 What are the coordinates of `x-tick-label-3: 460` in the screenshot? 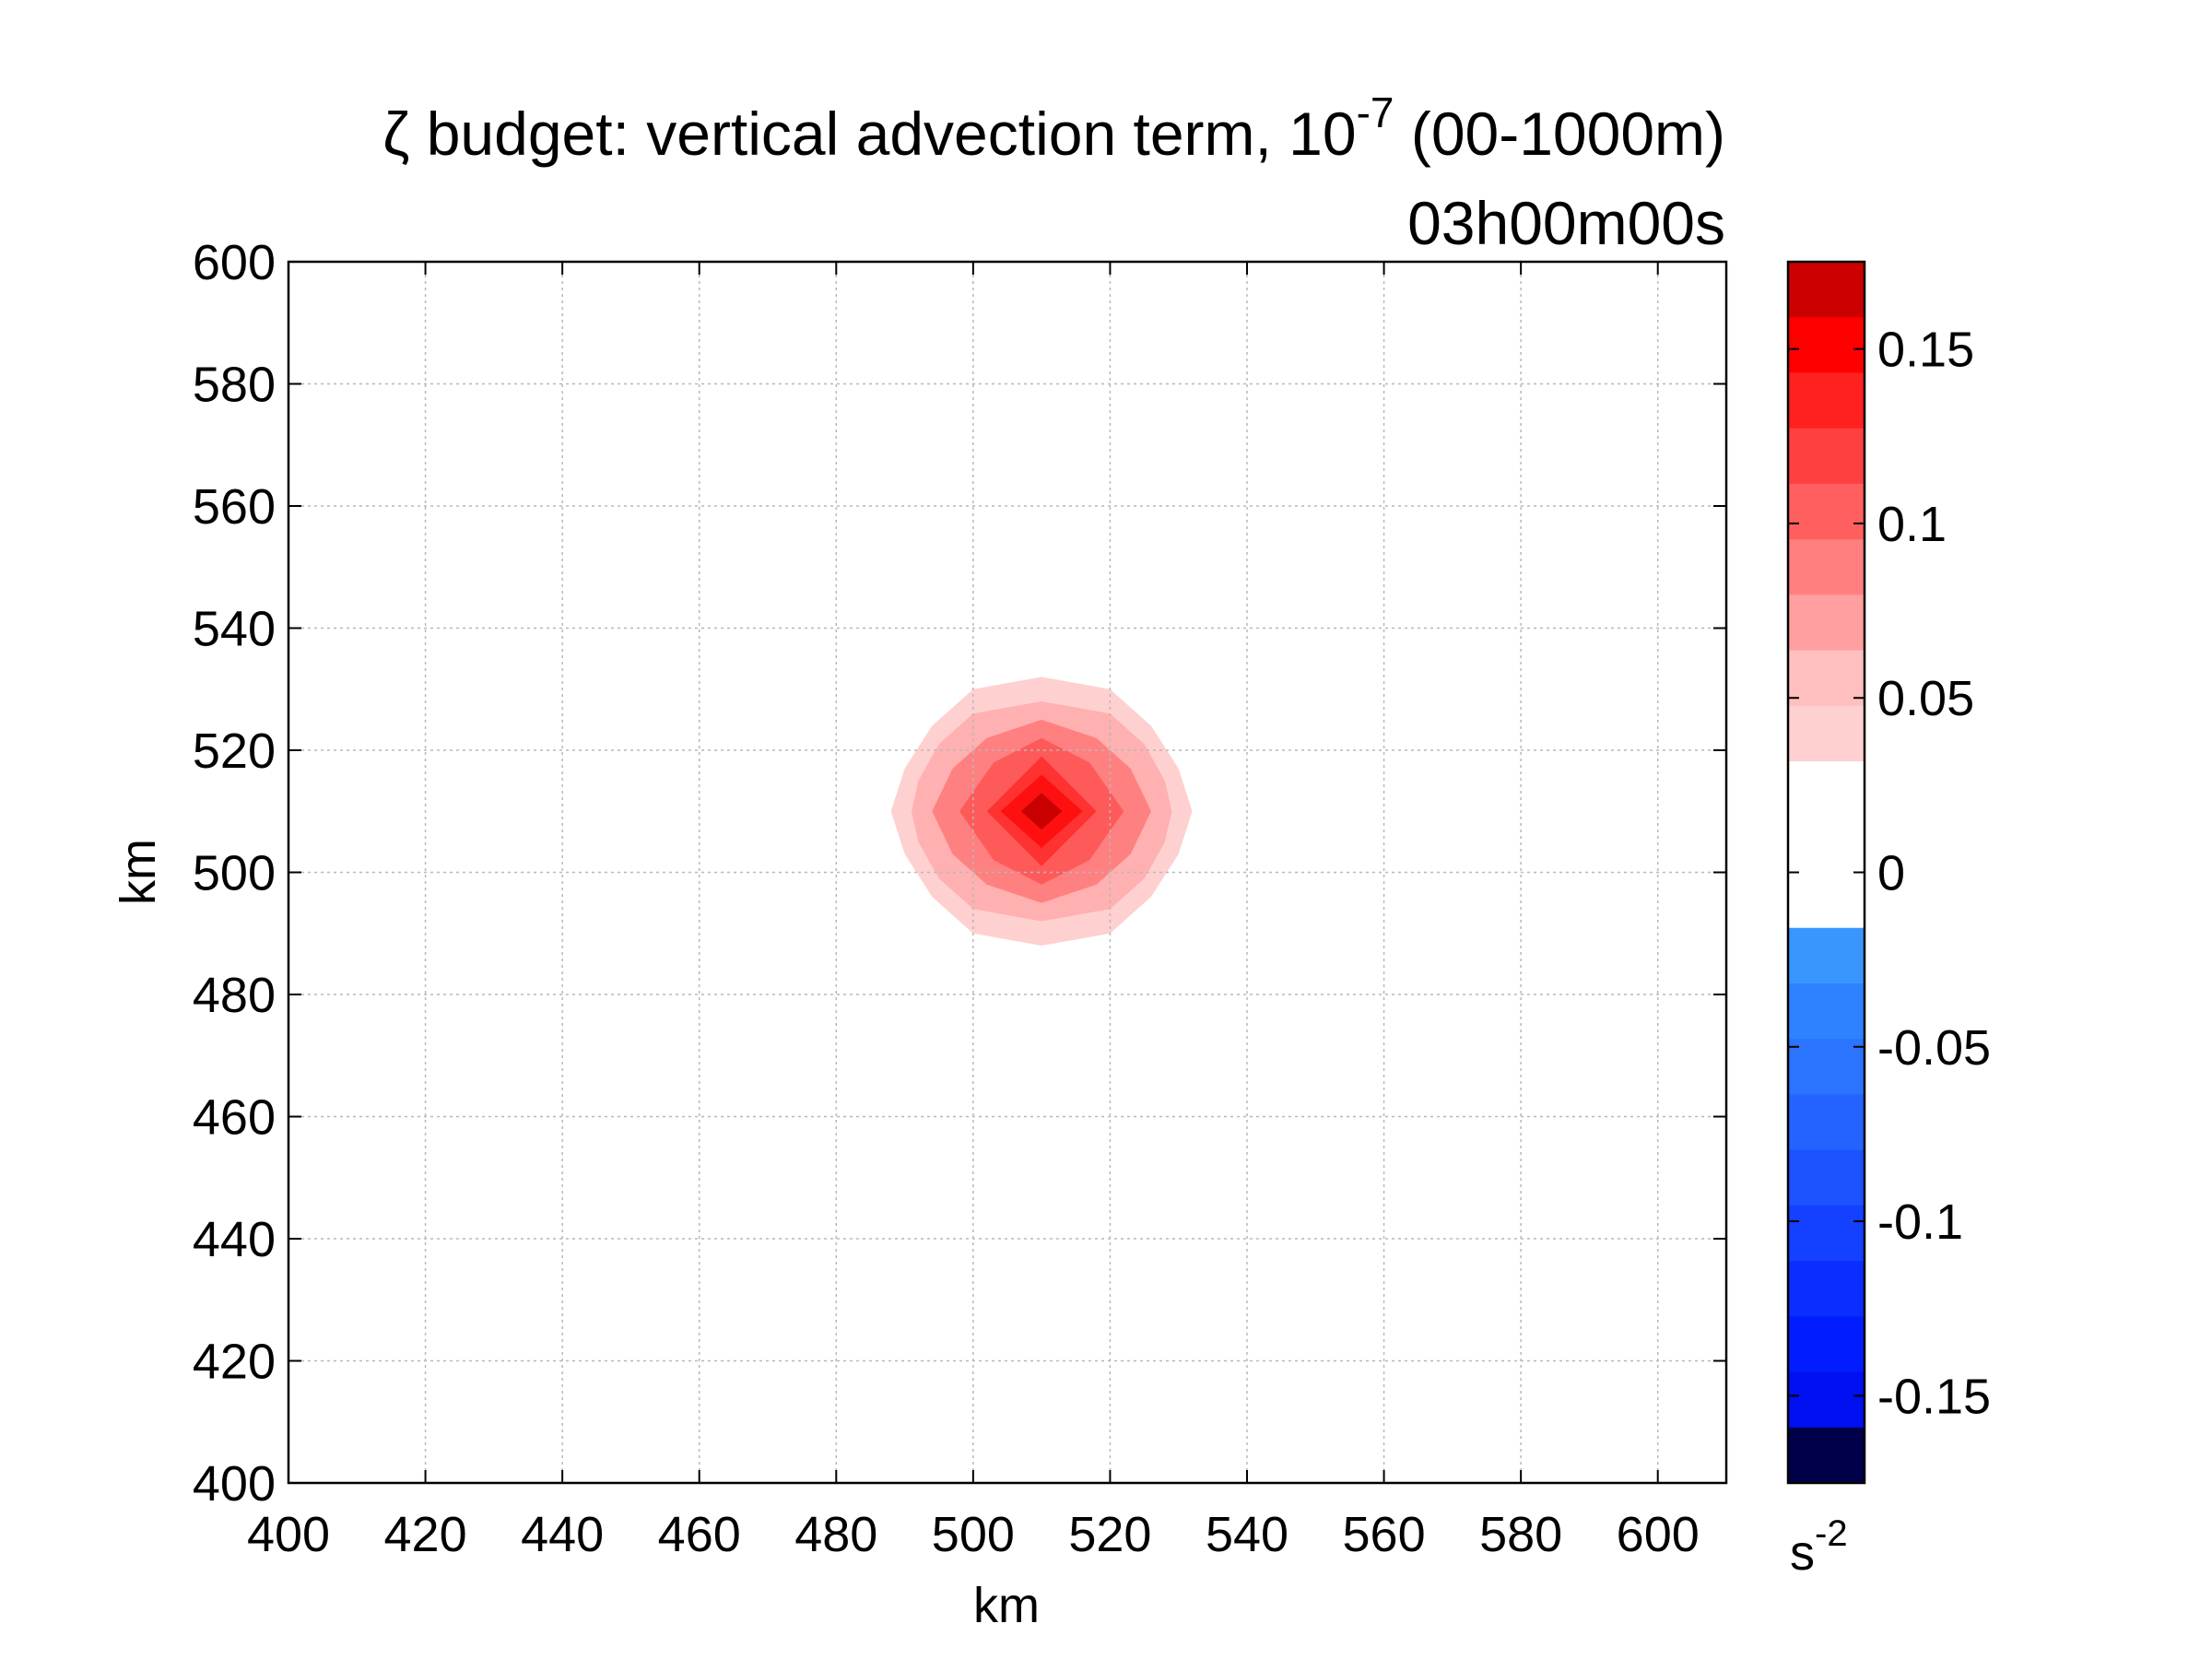 It's located at (699, 1534).